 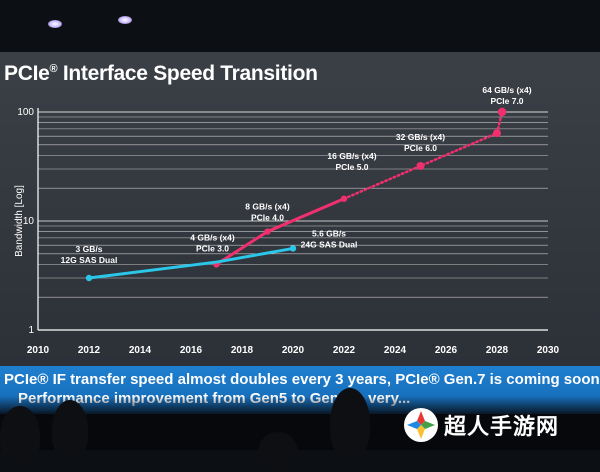 I want to click on annotation-value: 16 GB/s (x4), so click(x=351, y=156).